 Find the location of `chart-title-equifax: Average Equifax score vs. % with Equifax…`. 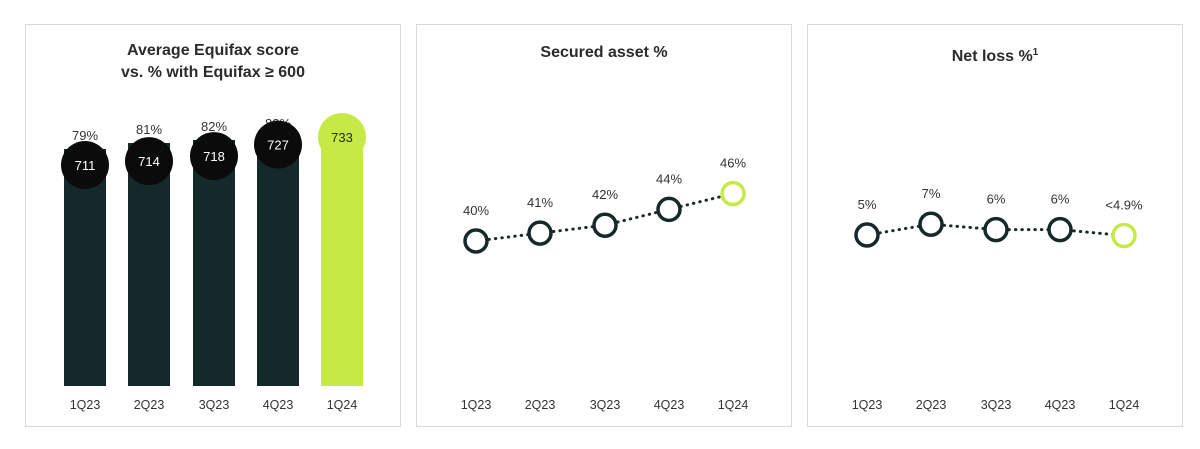

chart-title-equifax: Average Equifax score vs. % with Equifax… is located at coordinates (213, 62).